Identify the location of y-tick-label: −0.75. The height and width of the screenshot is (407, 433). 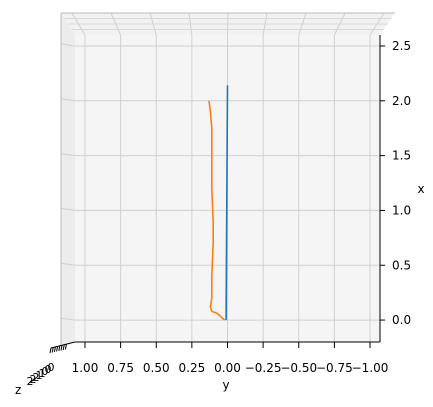
(334, 368).